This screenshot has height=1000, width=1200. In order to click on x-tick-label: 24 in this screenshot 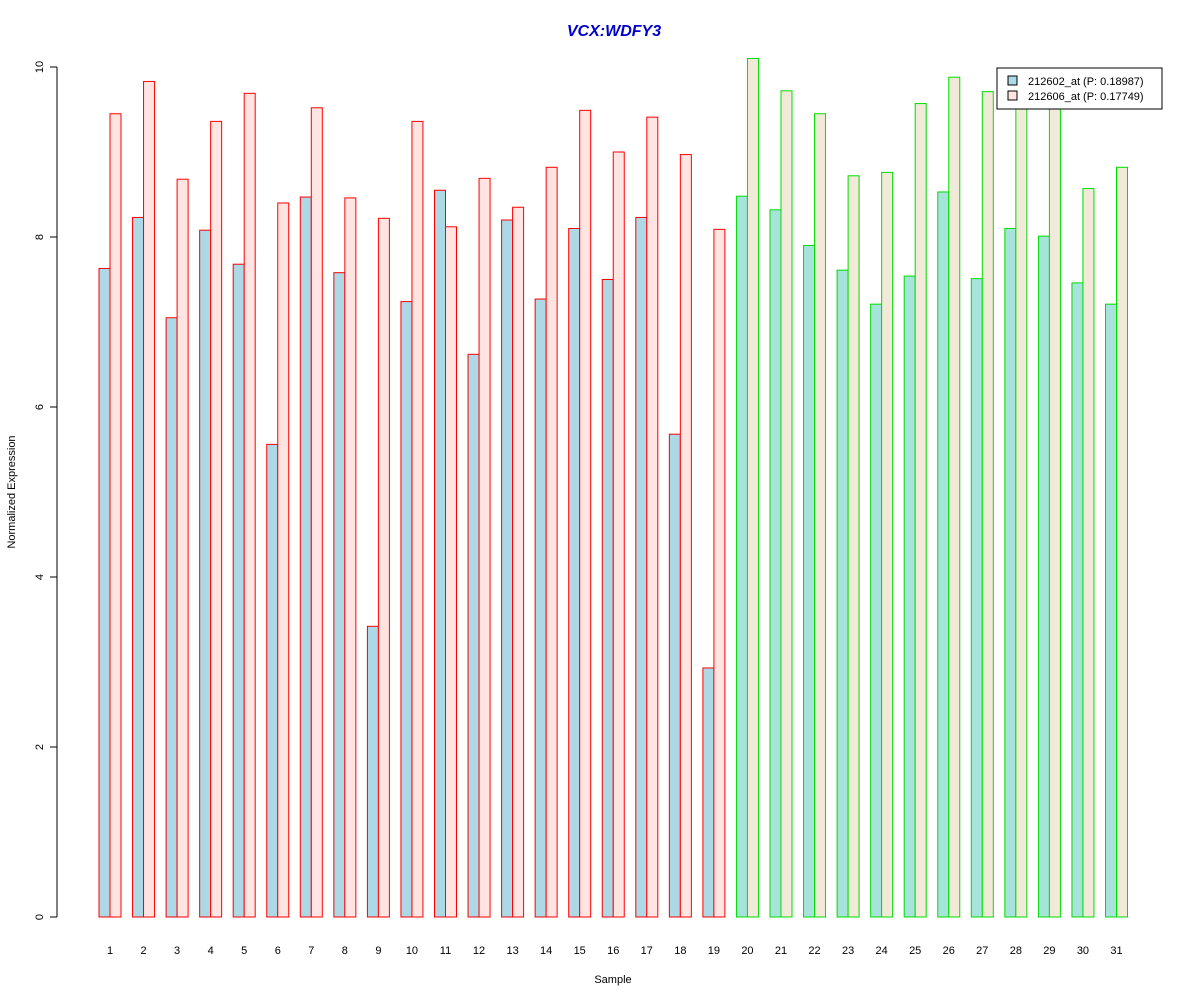, I will do `click(882, 951)`.